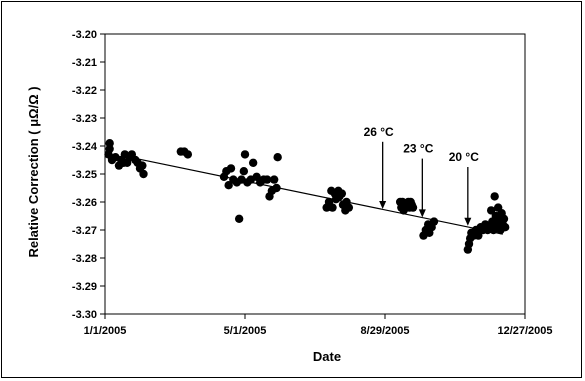  Describe the element at coordinates (84, 259) in the screenshot. I see `y-tick-label: -3.28` at that location.